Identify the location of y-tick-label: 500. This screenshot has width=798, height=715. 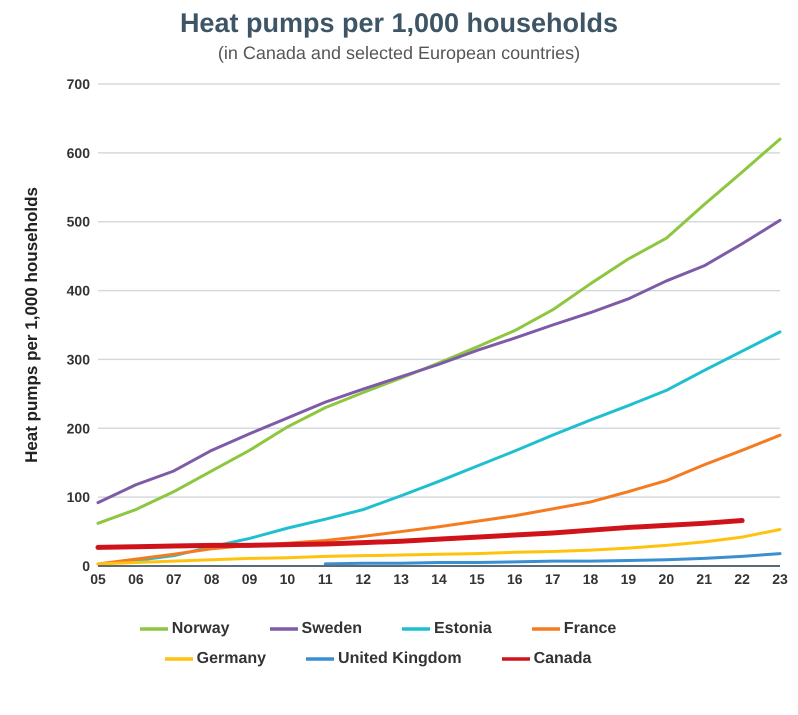
(78, 222).